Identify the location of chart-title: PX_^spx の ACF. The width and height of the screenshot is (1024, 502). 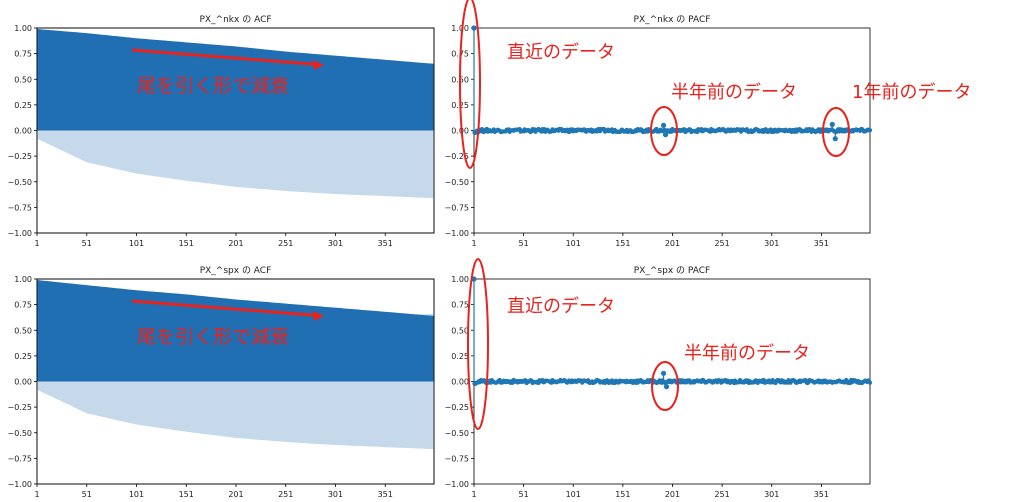
(236, 271).